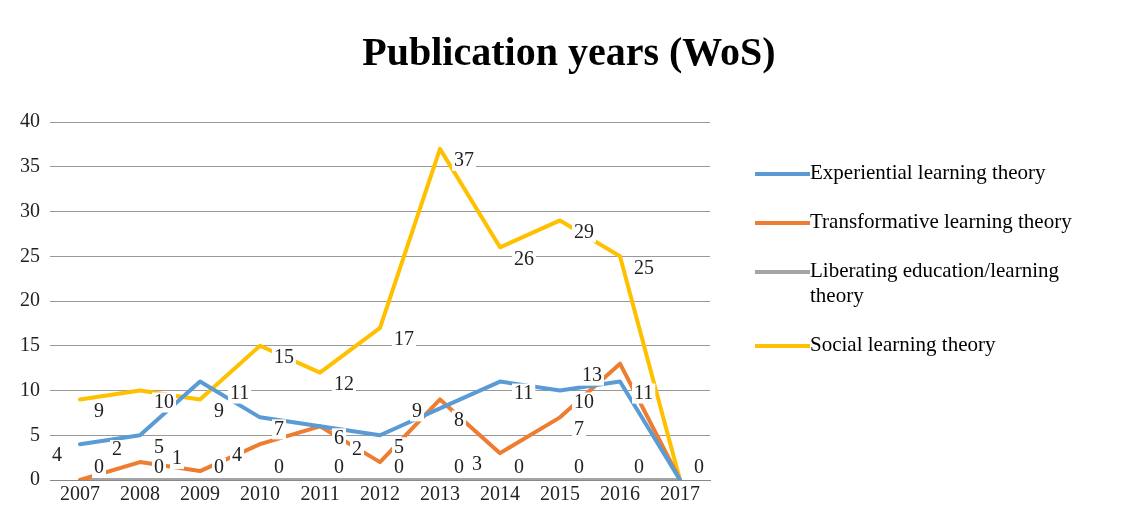  Describe the element at coordinates (284, 356) in the screenshot. I see `data-label: 15` at that location.